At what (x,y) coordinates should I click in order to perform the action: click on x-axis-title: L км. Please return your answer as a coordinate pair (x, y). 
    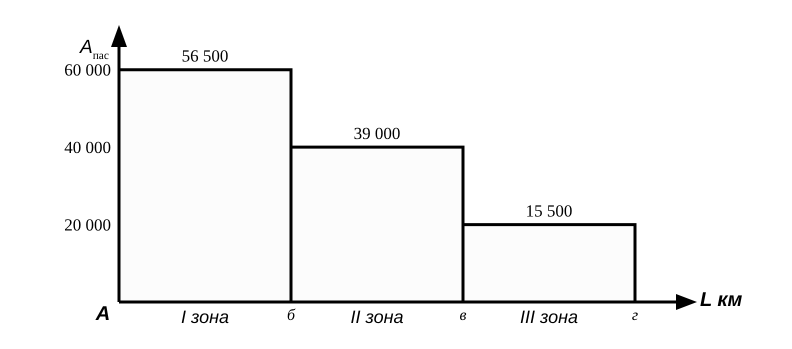
    Looking at the image, I should click on (721, 300).